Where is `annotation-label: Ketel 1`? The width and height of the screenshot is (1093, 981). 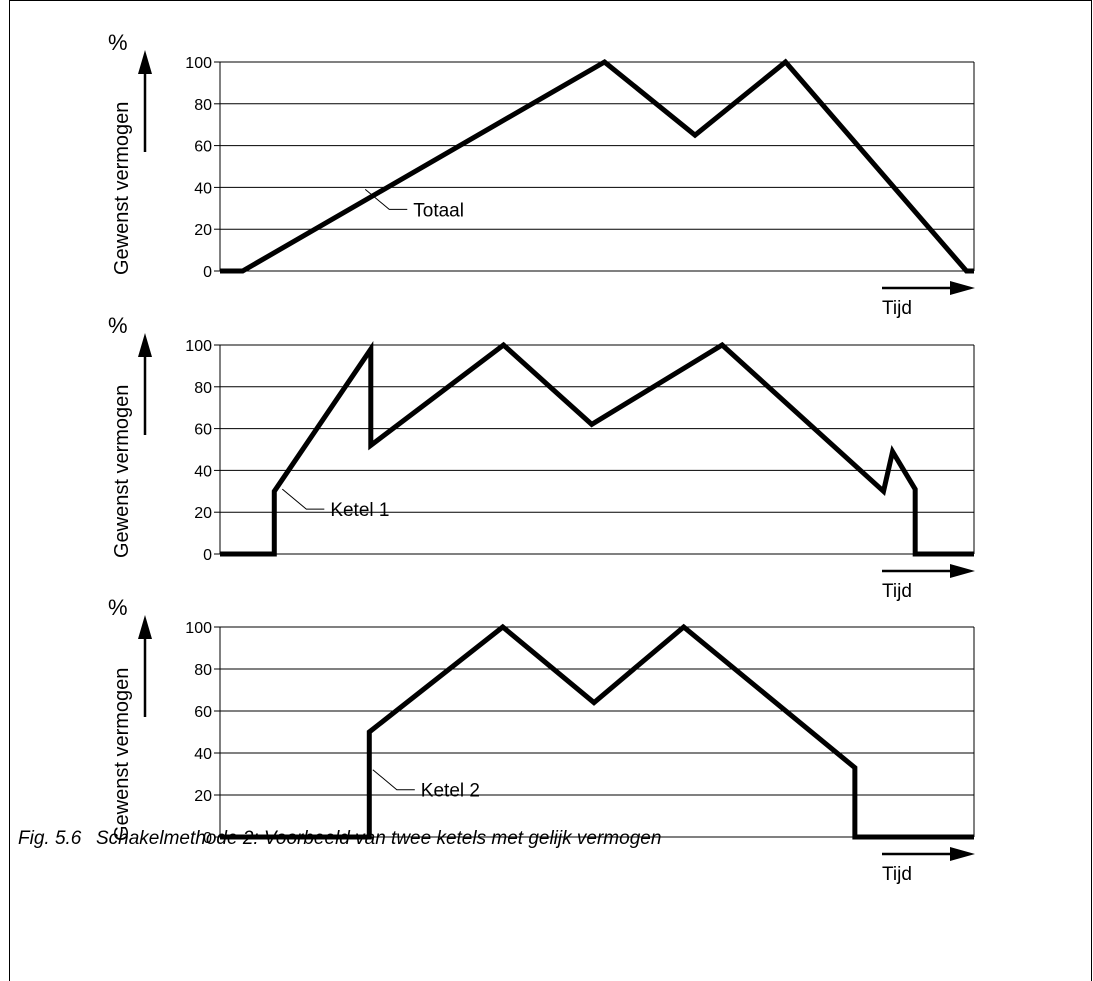
annotation-label: Ketel 1 is located at coordinates (359, 510).